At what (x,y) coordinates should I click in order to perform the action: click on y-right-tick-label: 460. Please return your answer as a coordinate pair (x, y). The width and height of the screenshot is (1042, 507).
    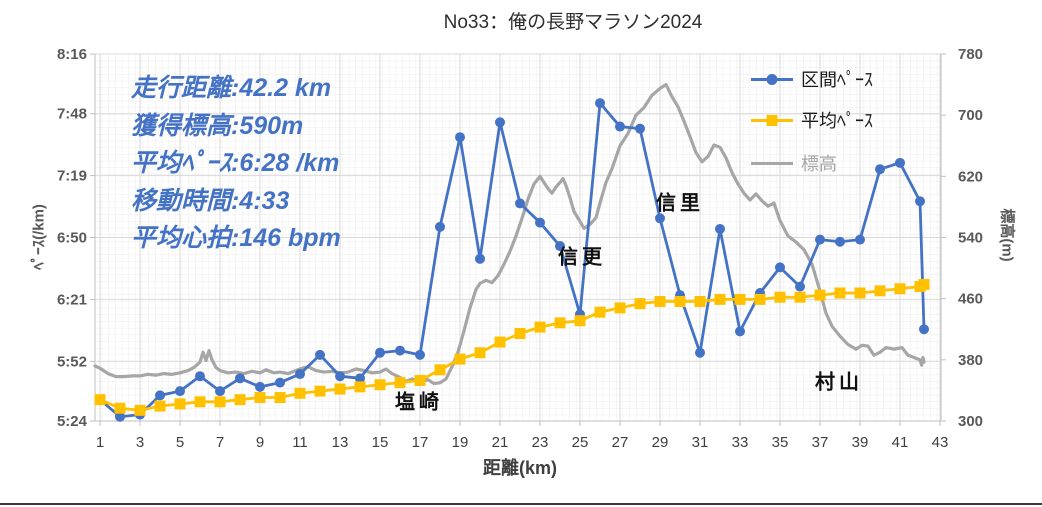
    Looking at the image, I should click on (970, 299).